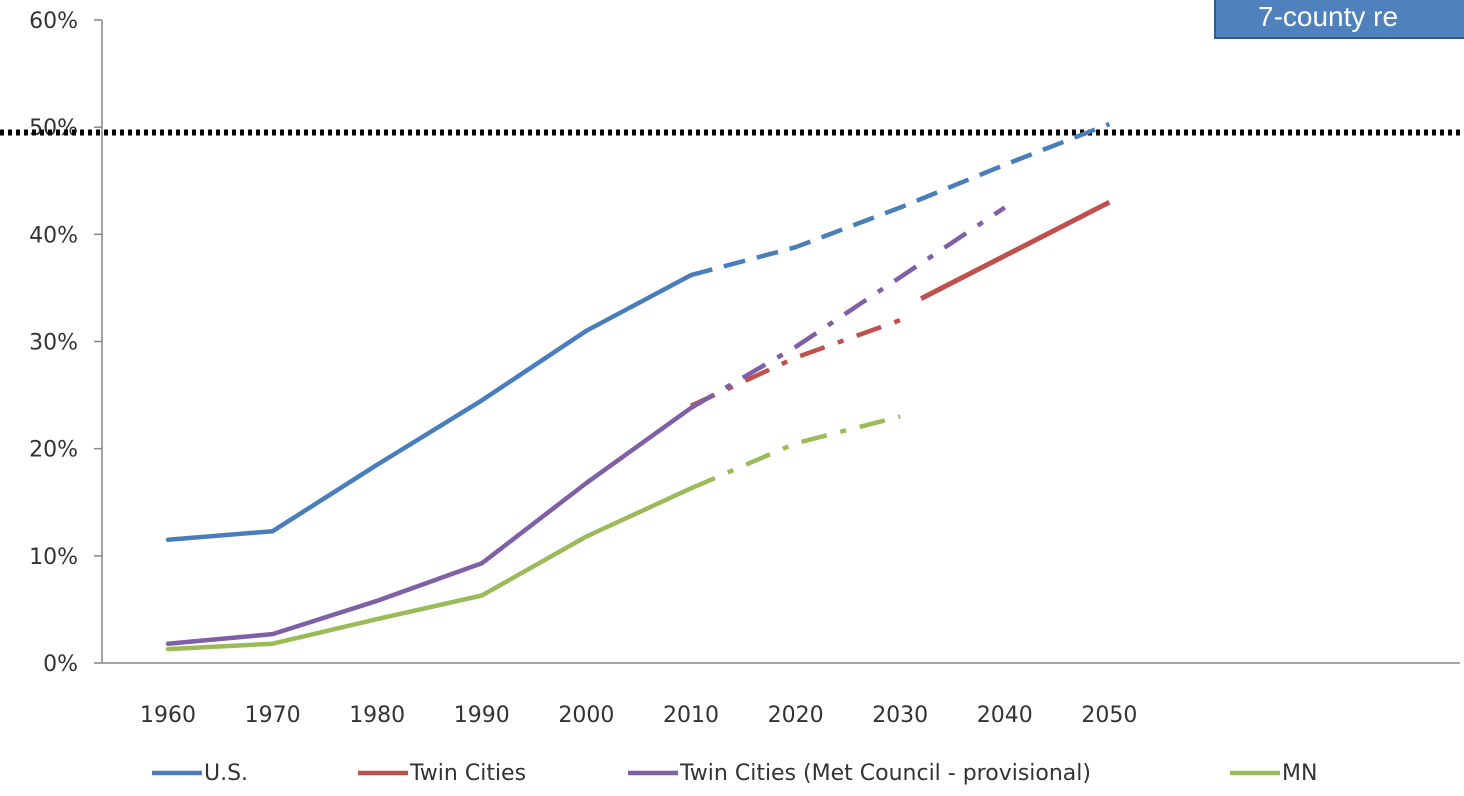 Image resolution: width=1464 pixels, height=796 pixels. I want to click on y-tick-label: 60%, so click(53, 21).